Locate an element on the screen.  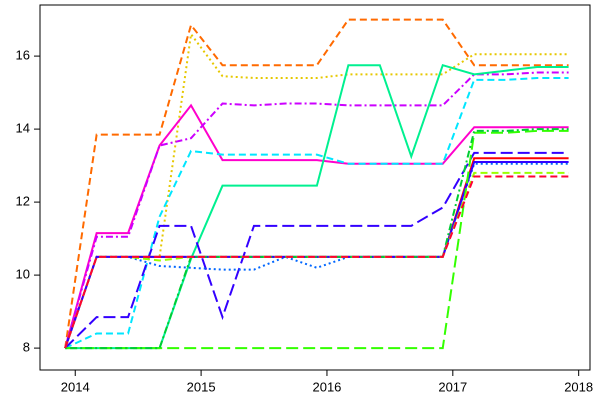
x-tick-label: 2015 is located at coordinates (201, 386).